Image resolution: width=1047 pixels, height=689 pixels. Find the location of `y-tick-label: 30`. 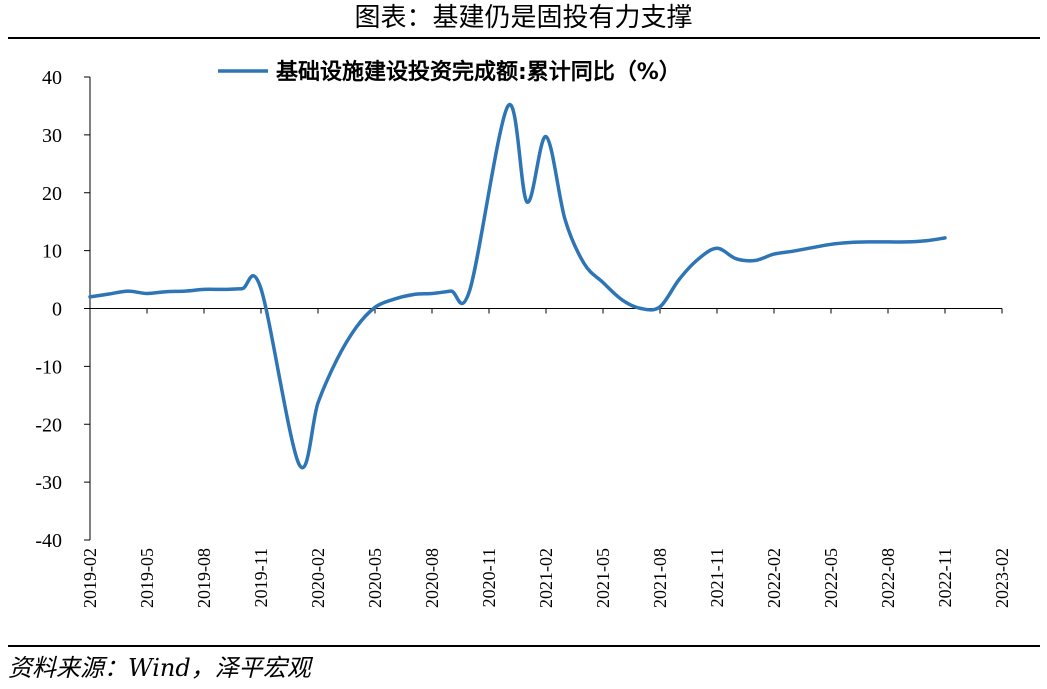

y-tick-label: 30 is located at coordinates (52, 136).